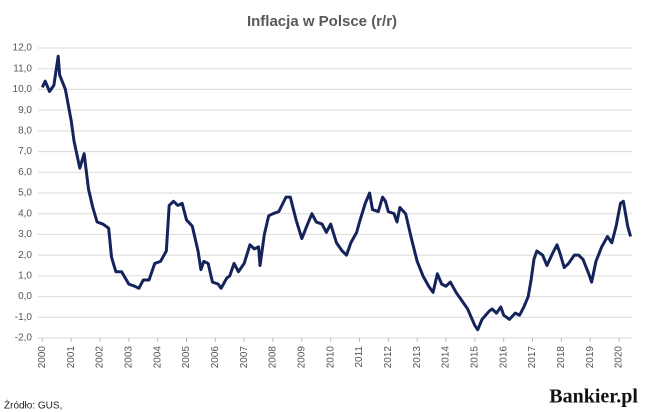  I want to click on x-tick-label: 2014, so click(446, 357).